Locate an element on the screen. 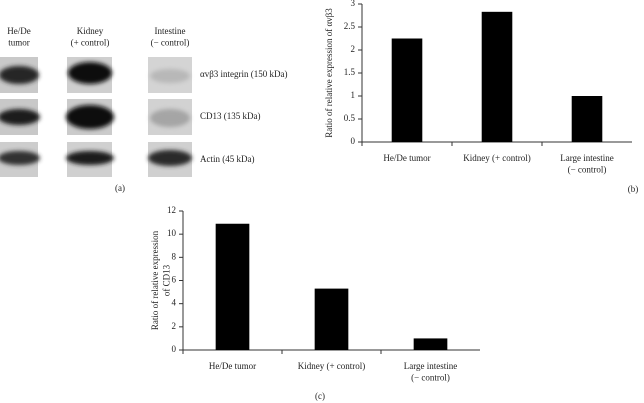  y-tick-label: 1 is located at coordinates (353, 95).